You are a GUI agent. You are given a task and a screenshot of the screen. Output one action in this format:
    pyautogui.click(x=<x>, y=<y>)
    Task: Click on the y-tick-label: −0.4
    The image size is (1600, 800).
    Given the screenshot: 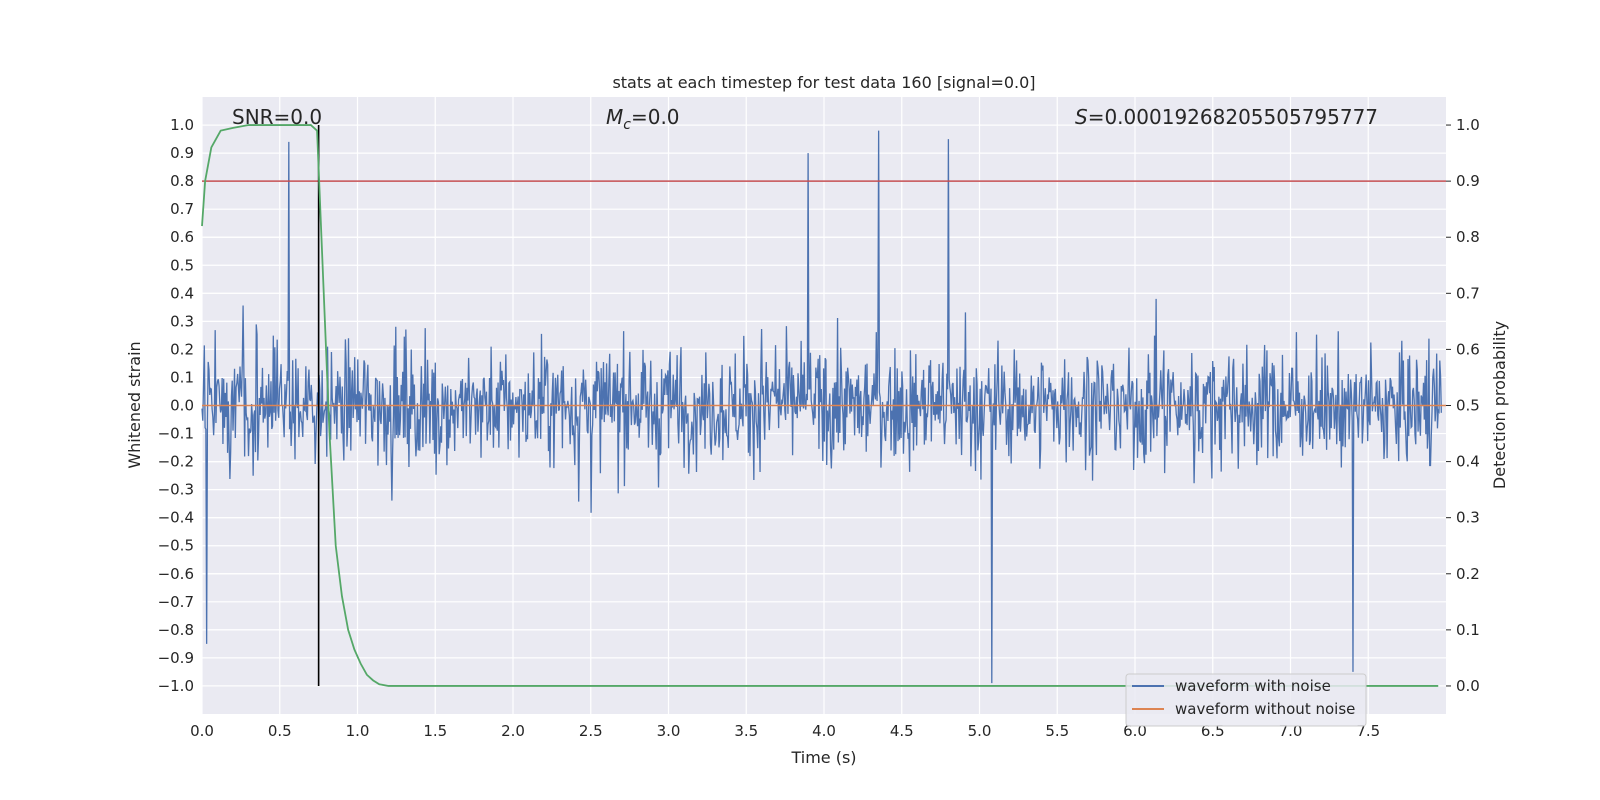 What is the action you would take?
    pyautogui.click(x=176, y=518)
    